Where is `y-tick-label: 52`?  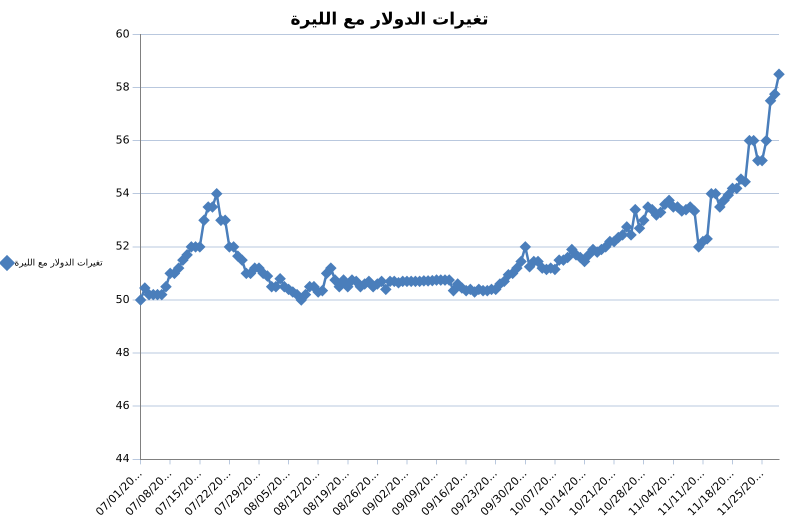
y-tick-label: 52 is located at coordinates (123, 246).